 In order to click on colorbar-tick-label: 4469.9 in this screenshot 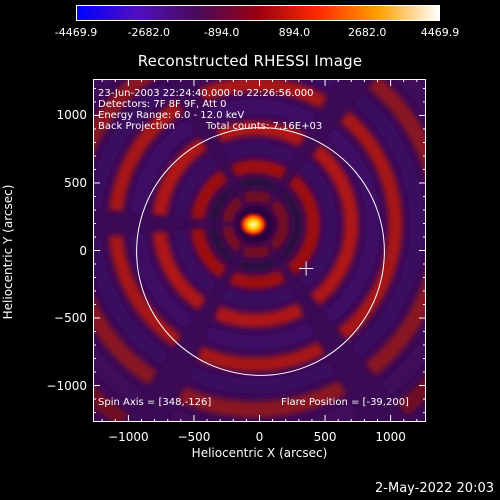, I will do `click(440, 32)`.